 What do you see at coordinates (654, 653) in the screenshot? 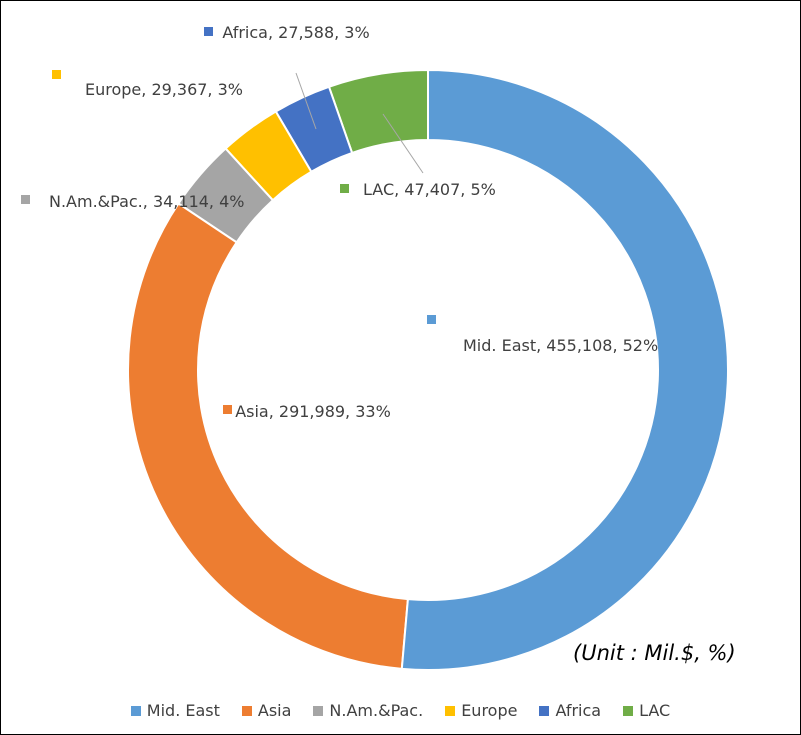
I see `unit-annotation: (Unit : Mil.$, %)` at bounding box center [654, 653].